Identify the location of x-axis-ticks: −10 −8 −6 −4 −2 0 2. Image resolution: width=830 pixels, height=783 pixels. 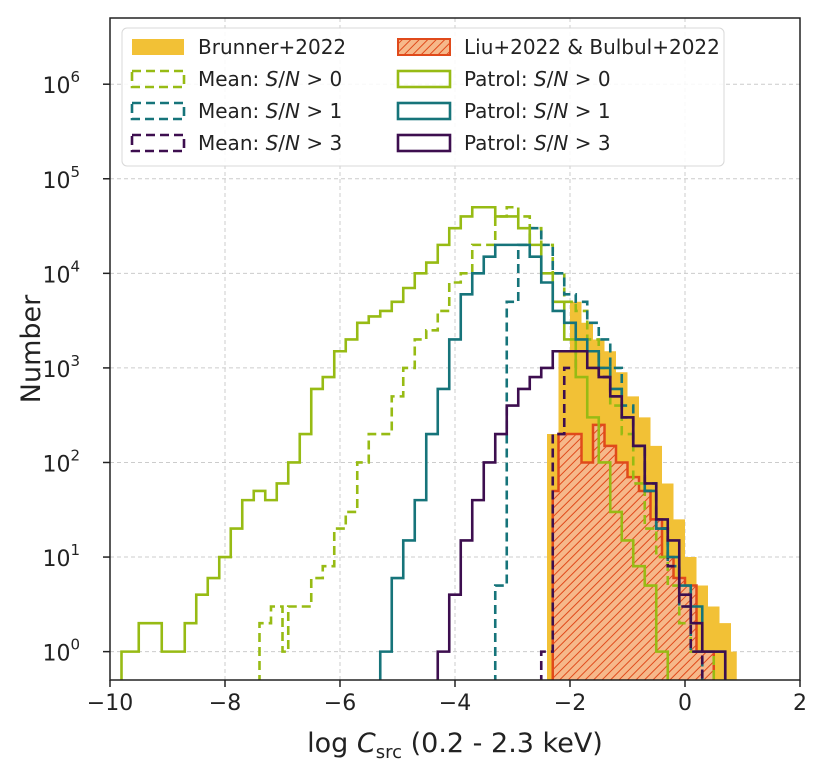
(447, 698).